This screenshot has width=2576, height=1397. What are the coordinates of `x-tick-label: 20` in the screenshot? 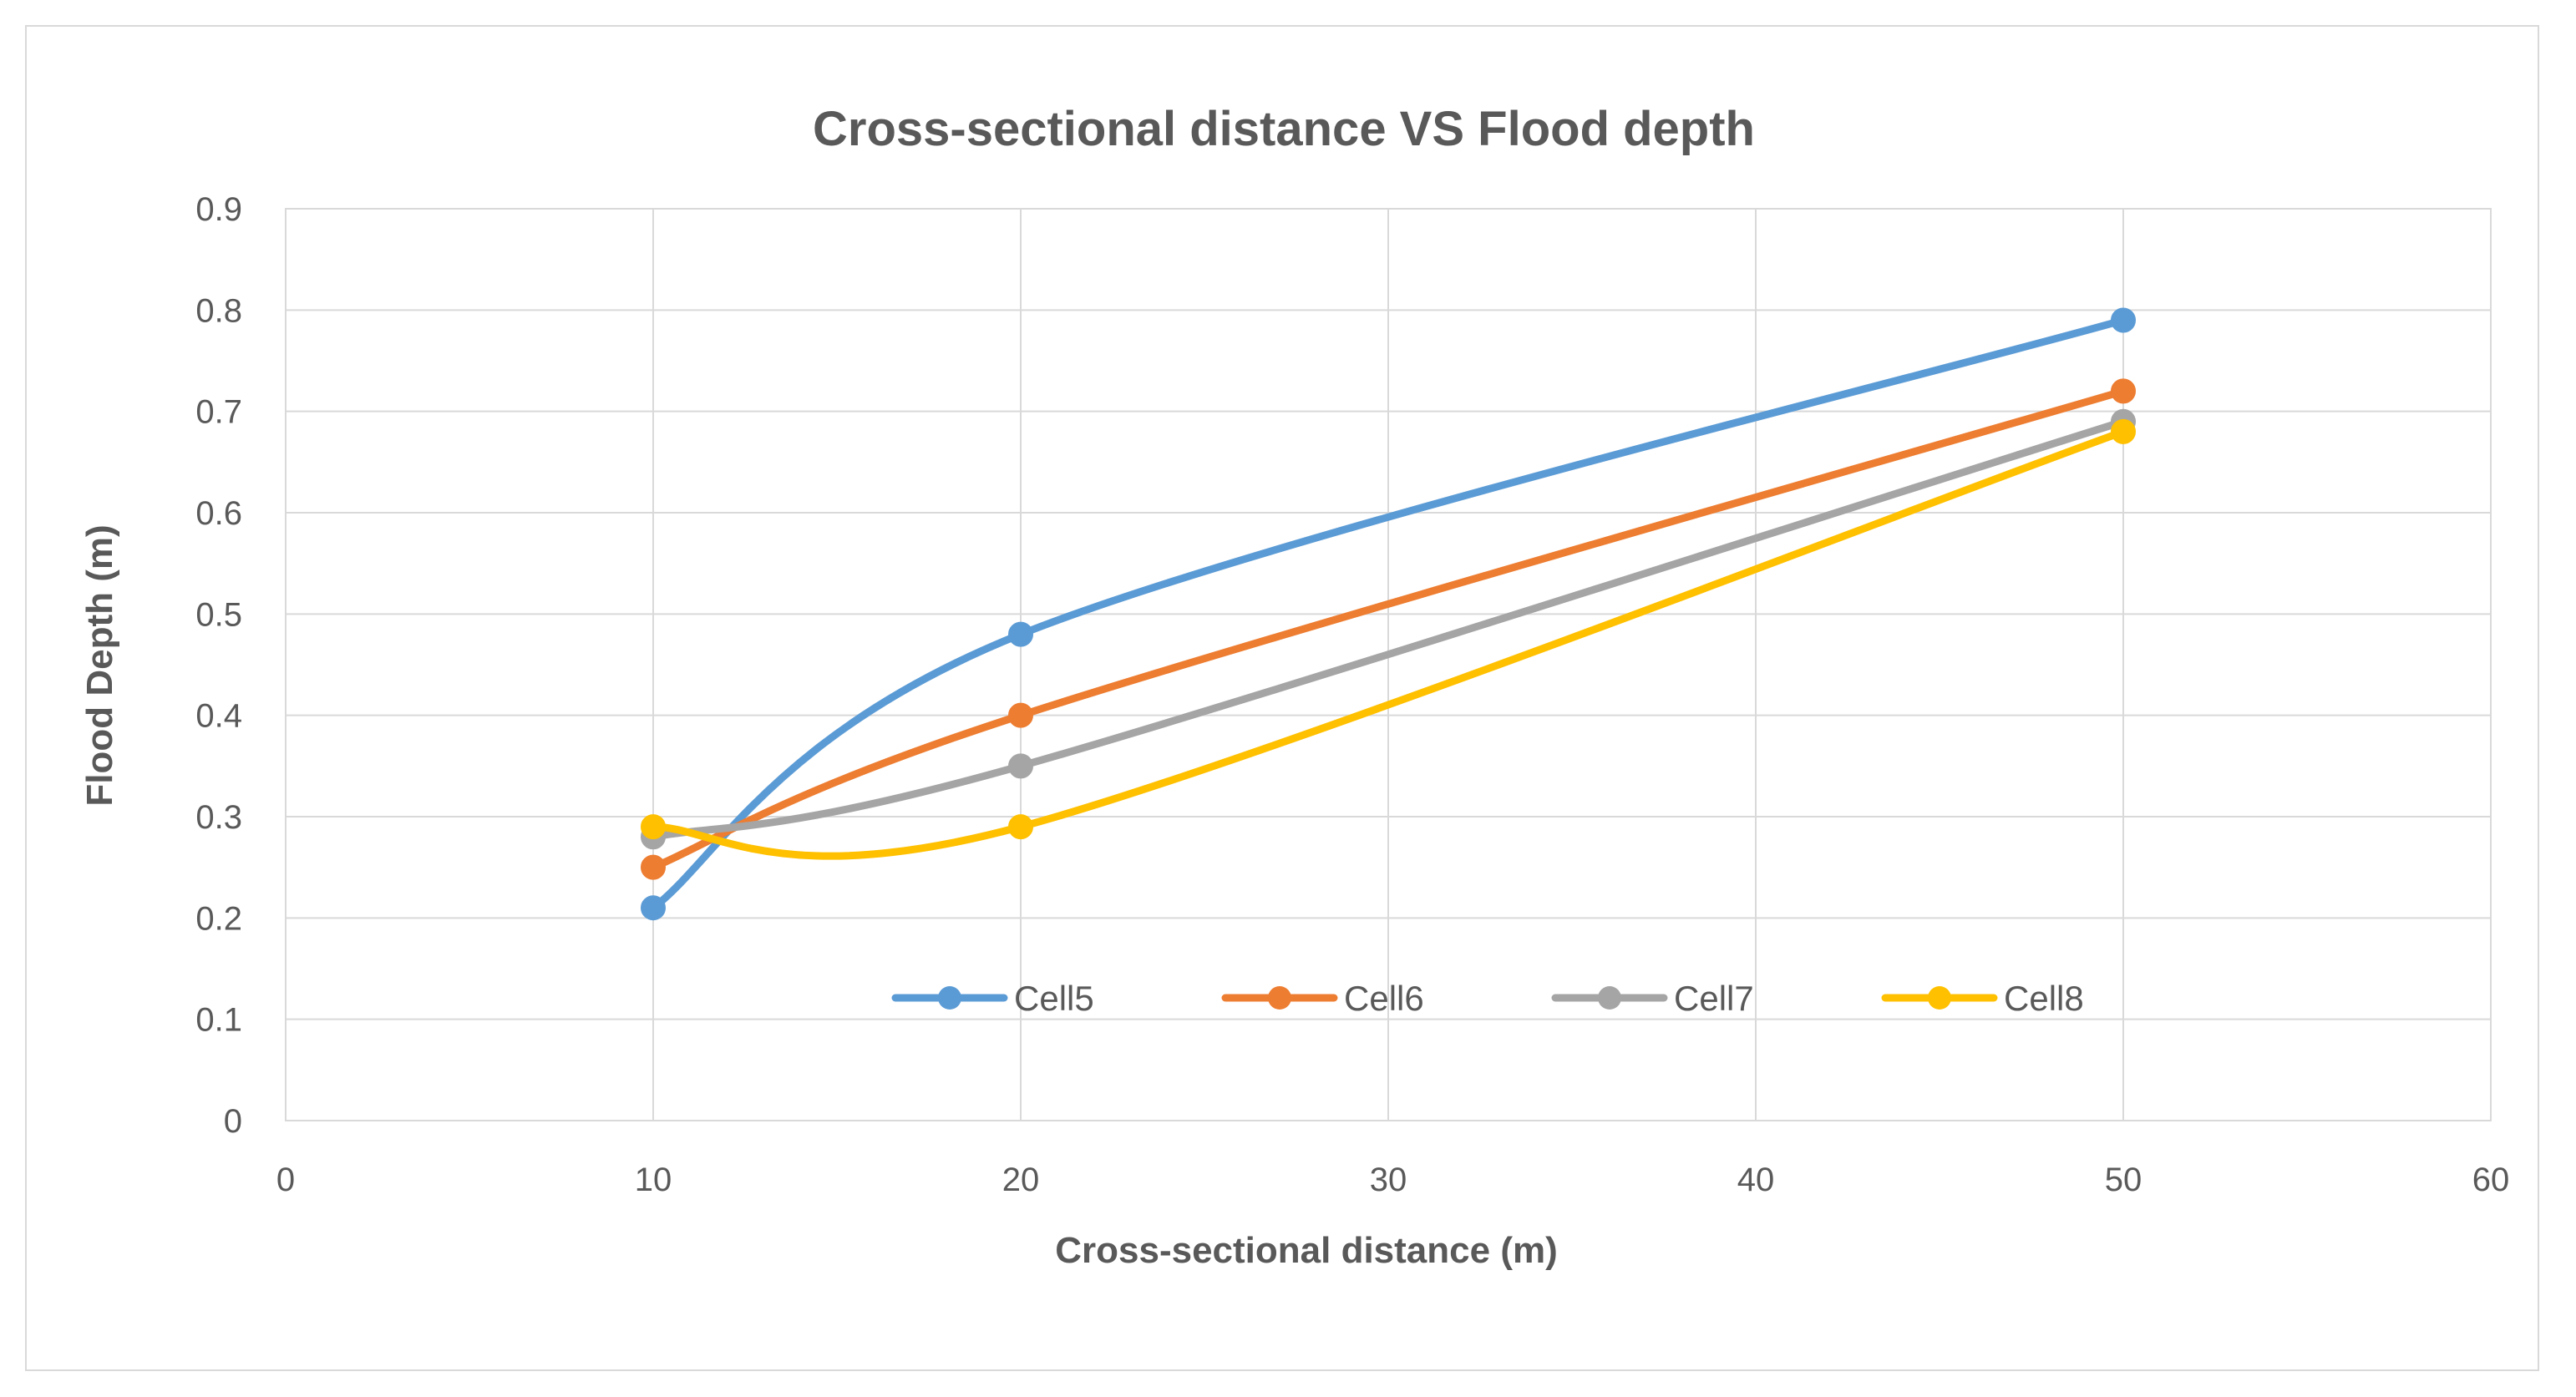 It's located at (1021, 1180).